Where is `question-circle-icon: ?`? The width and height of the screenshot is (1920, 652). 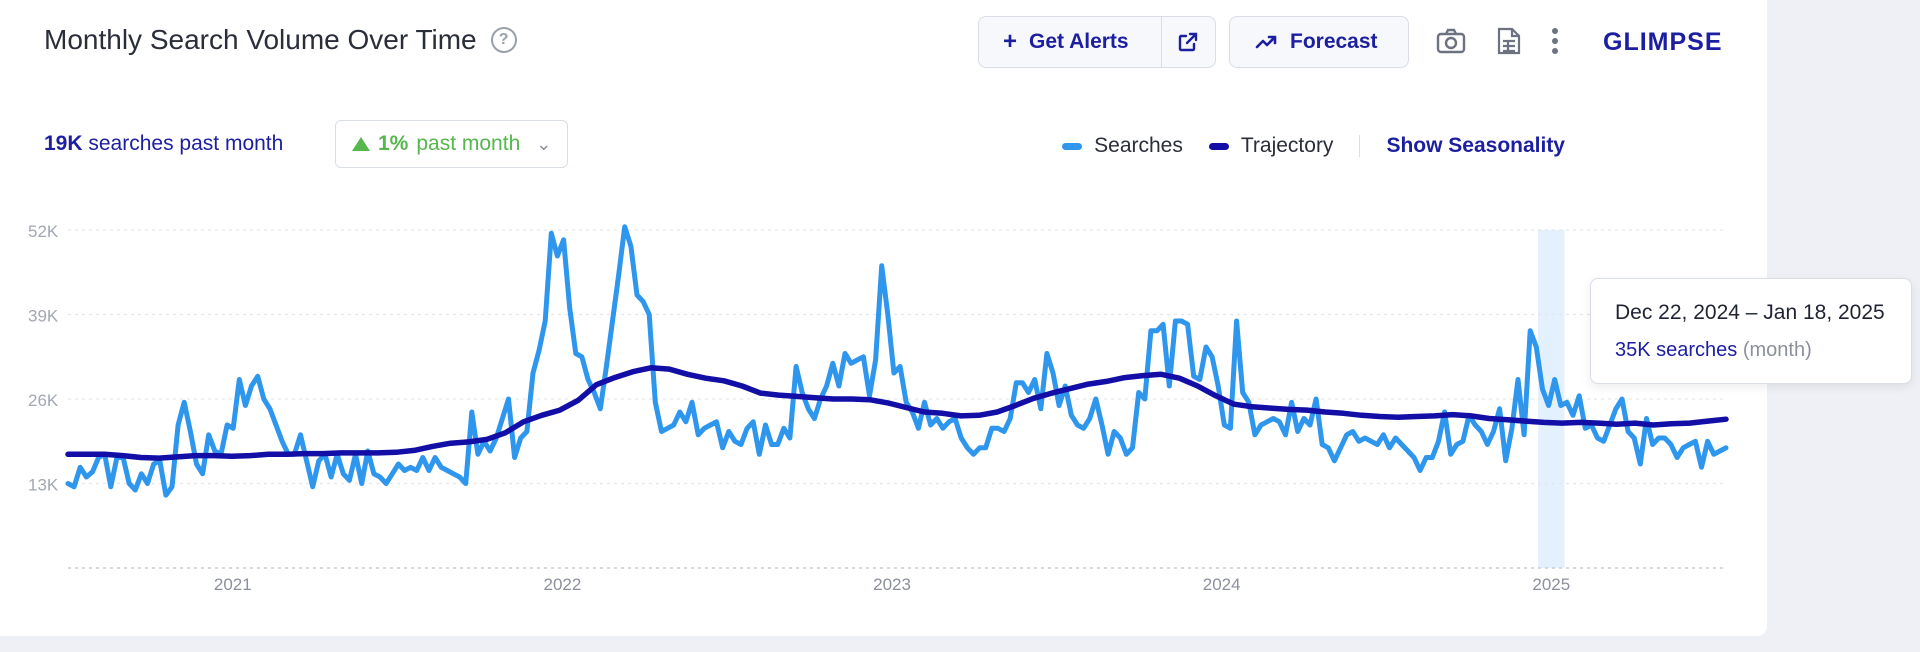
question-circle-icon: ? is located at coordinates (503, 40).